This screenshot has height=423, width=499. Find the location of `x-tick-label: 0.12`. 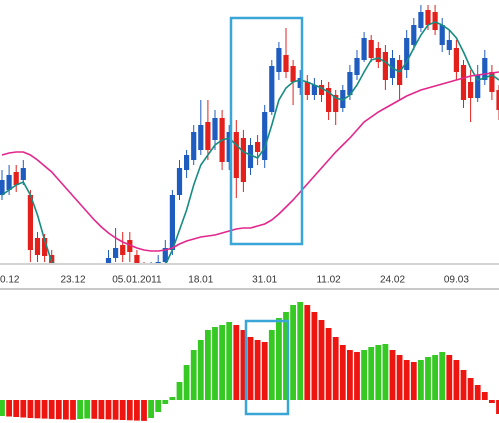

x-tick-label: 0.12 is located at coordinates (10, 280).